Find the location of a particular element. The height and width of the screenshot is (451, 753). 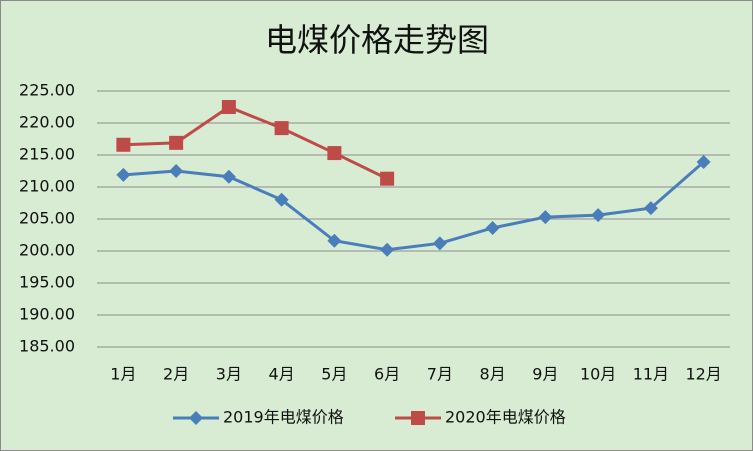

x-tick-label: 11月 is located at coordinates (651, 374).